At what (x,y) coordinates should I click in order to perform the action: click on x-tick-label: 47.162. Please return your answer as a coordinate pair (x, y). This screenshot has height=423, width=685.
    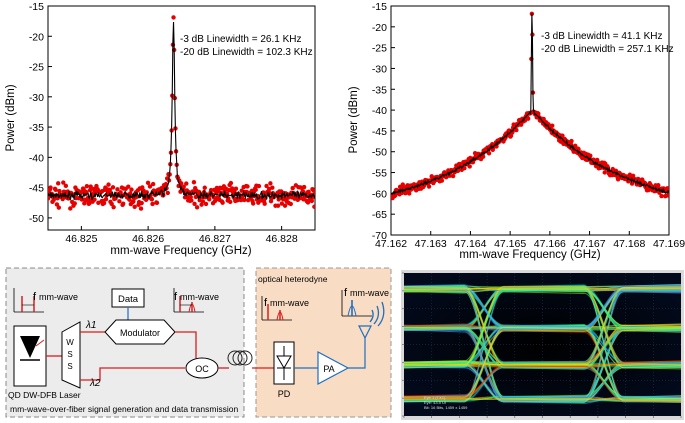
    Looking at the image, I should click on (391, 244).